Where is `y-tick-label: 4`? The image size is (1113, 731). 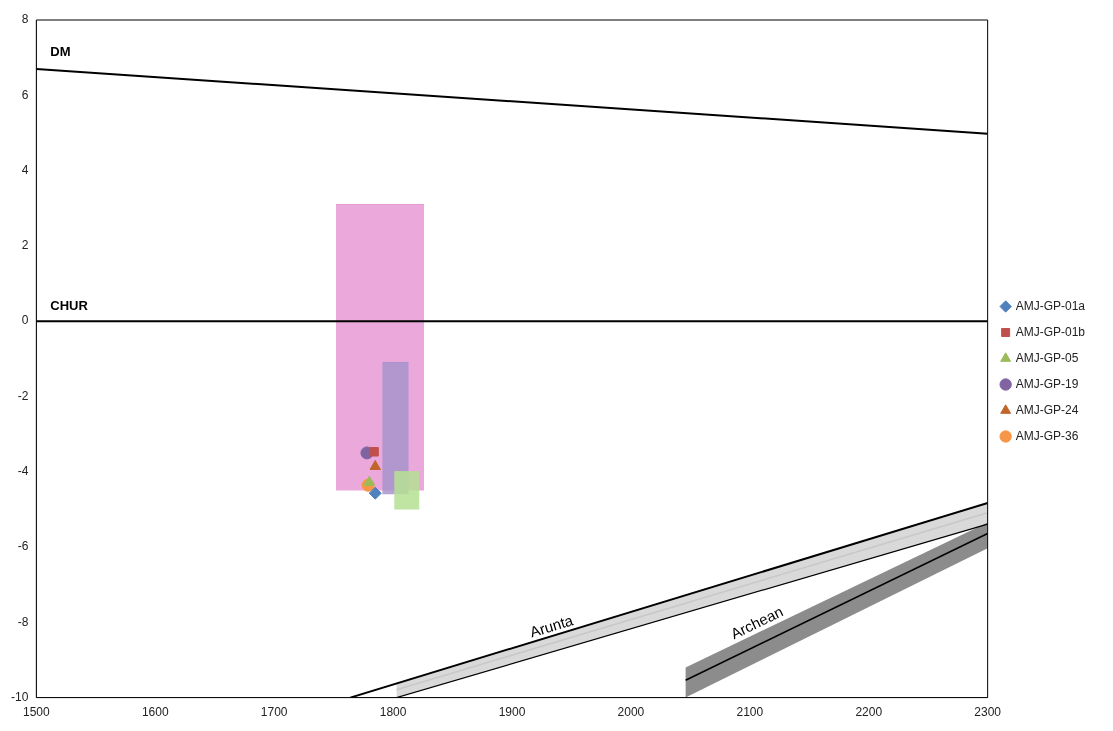 y-tick-label: 4 is located at coordinates (25, 169).